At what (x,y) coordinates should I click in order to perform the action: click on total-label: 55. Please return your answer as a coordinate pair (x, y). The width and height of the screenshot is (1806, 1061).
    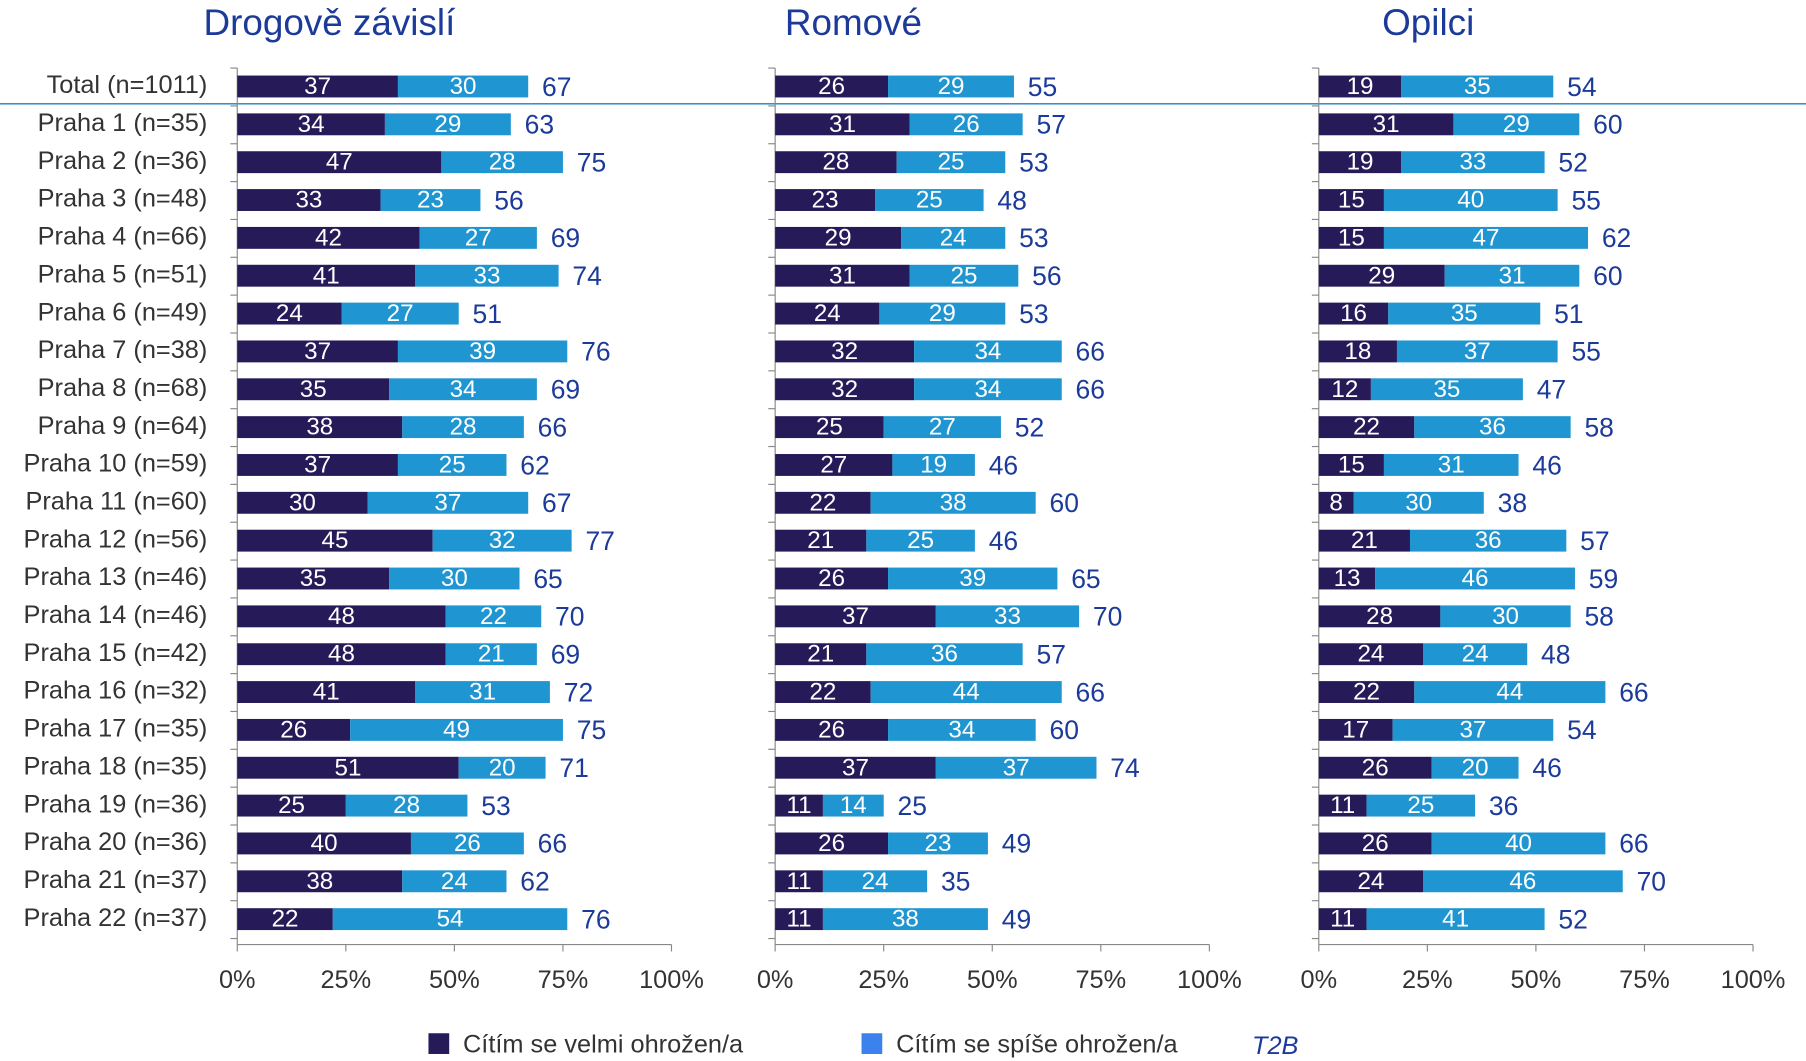
    Looking at the image, I should click on (1585, 352).